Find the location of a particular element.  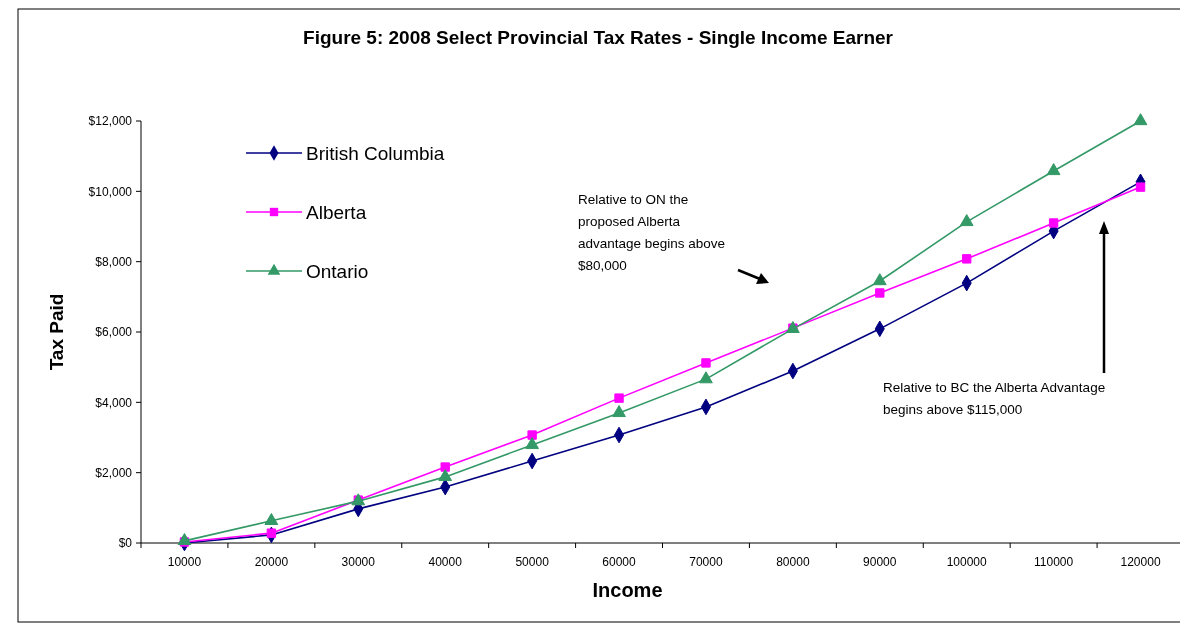

x-axis-title: Income is located at coordinates (627, 590).